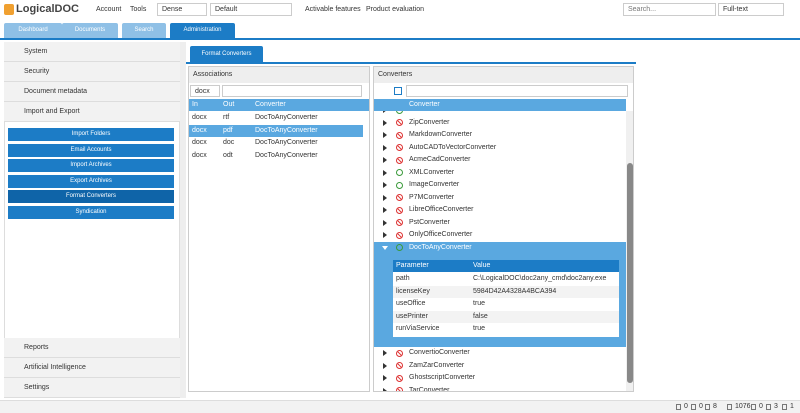 This screenshot has width=800, height=413. Describe the element at coordinates (251, 9) in the screenshot. I see `theme-select: Default` at that location.